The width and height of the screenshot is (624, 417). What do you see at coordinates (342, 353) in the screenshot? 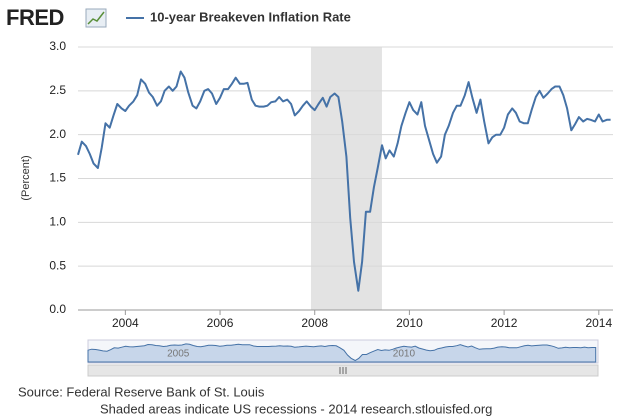
I see `navigator-area` at bounding box center [342, 353].